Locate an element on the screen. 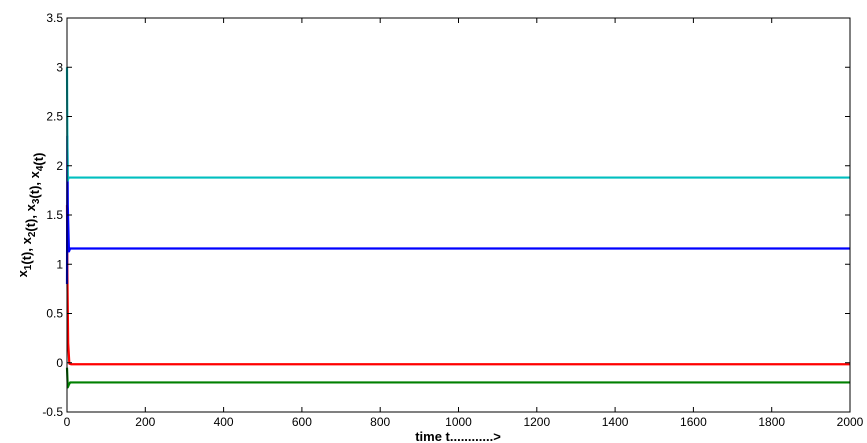 This screenshot has height=443, width=867. y-label-subscript: 4 is located at coordinates (40, 168).